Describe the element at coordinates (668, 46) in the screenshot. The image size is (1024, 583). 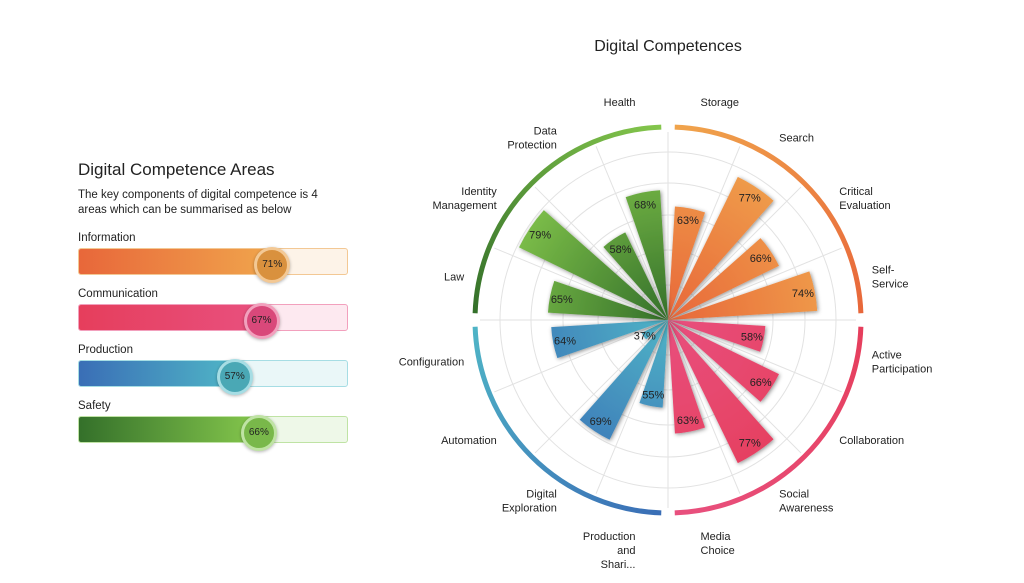
I see `chart-title: Digital Competences` at that location.